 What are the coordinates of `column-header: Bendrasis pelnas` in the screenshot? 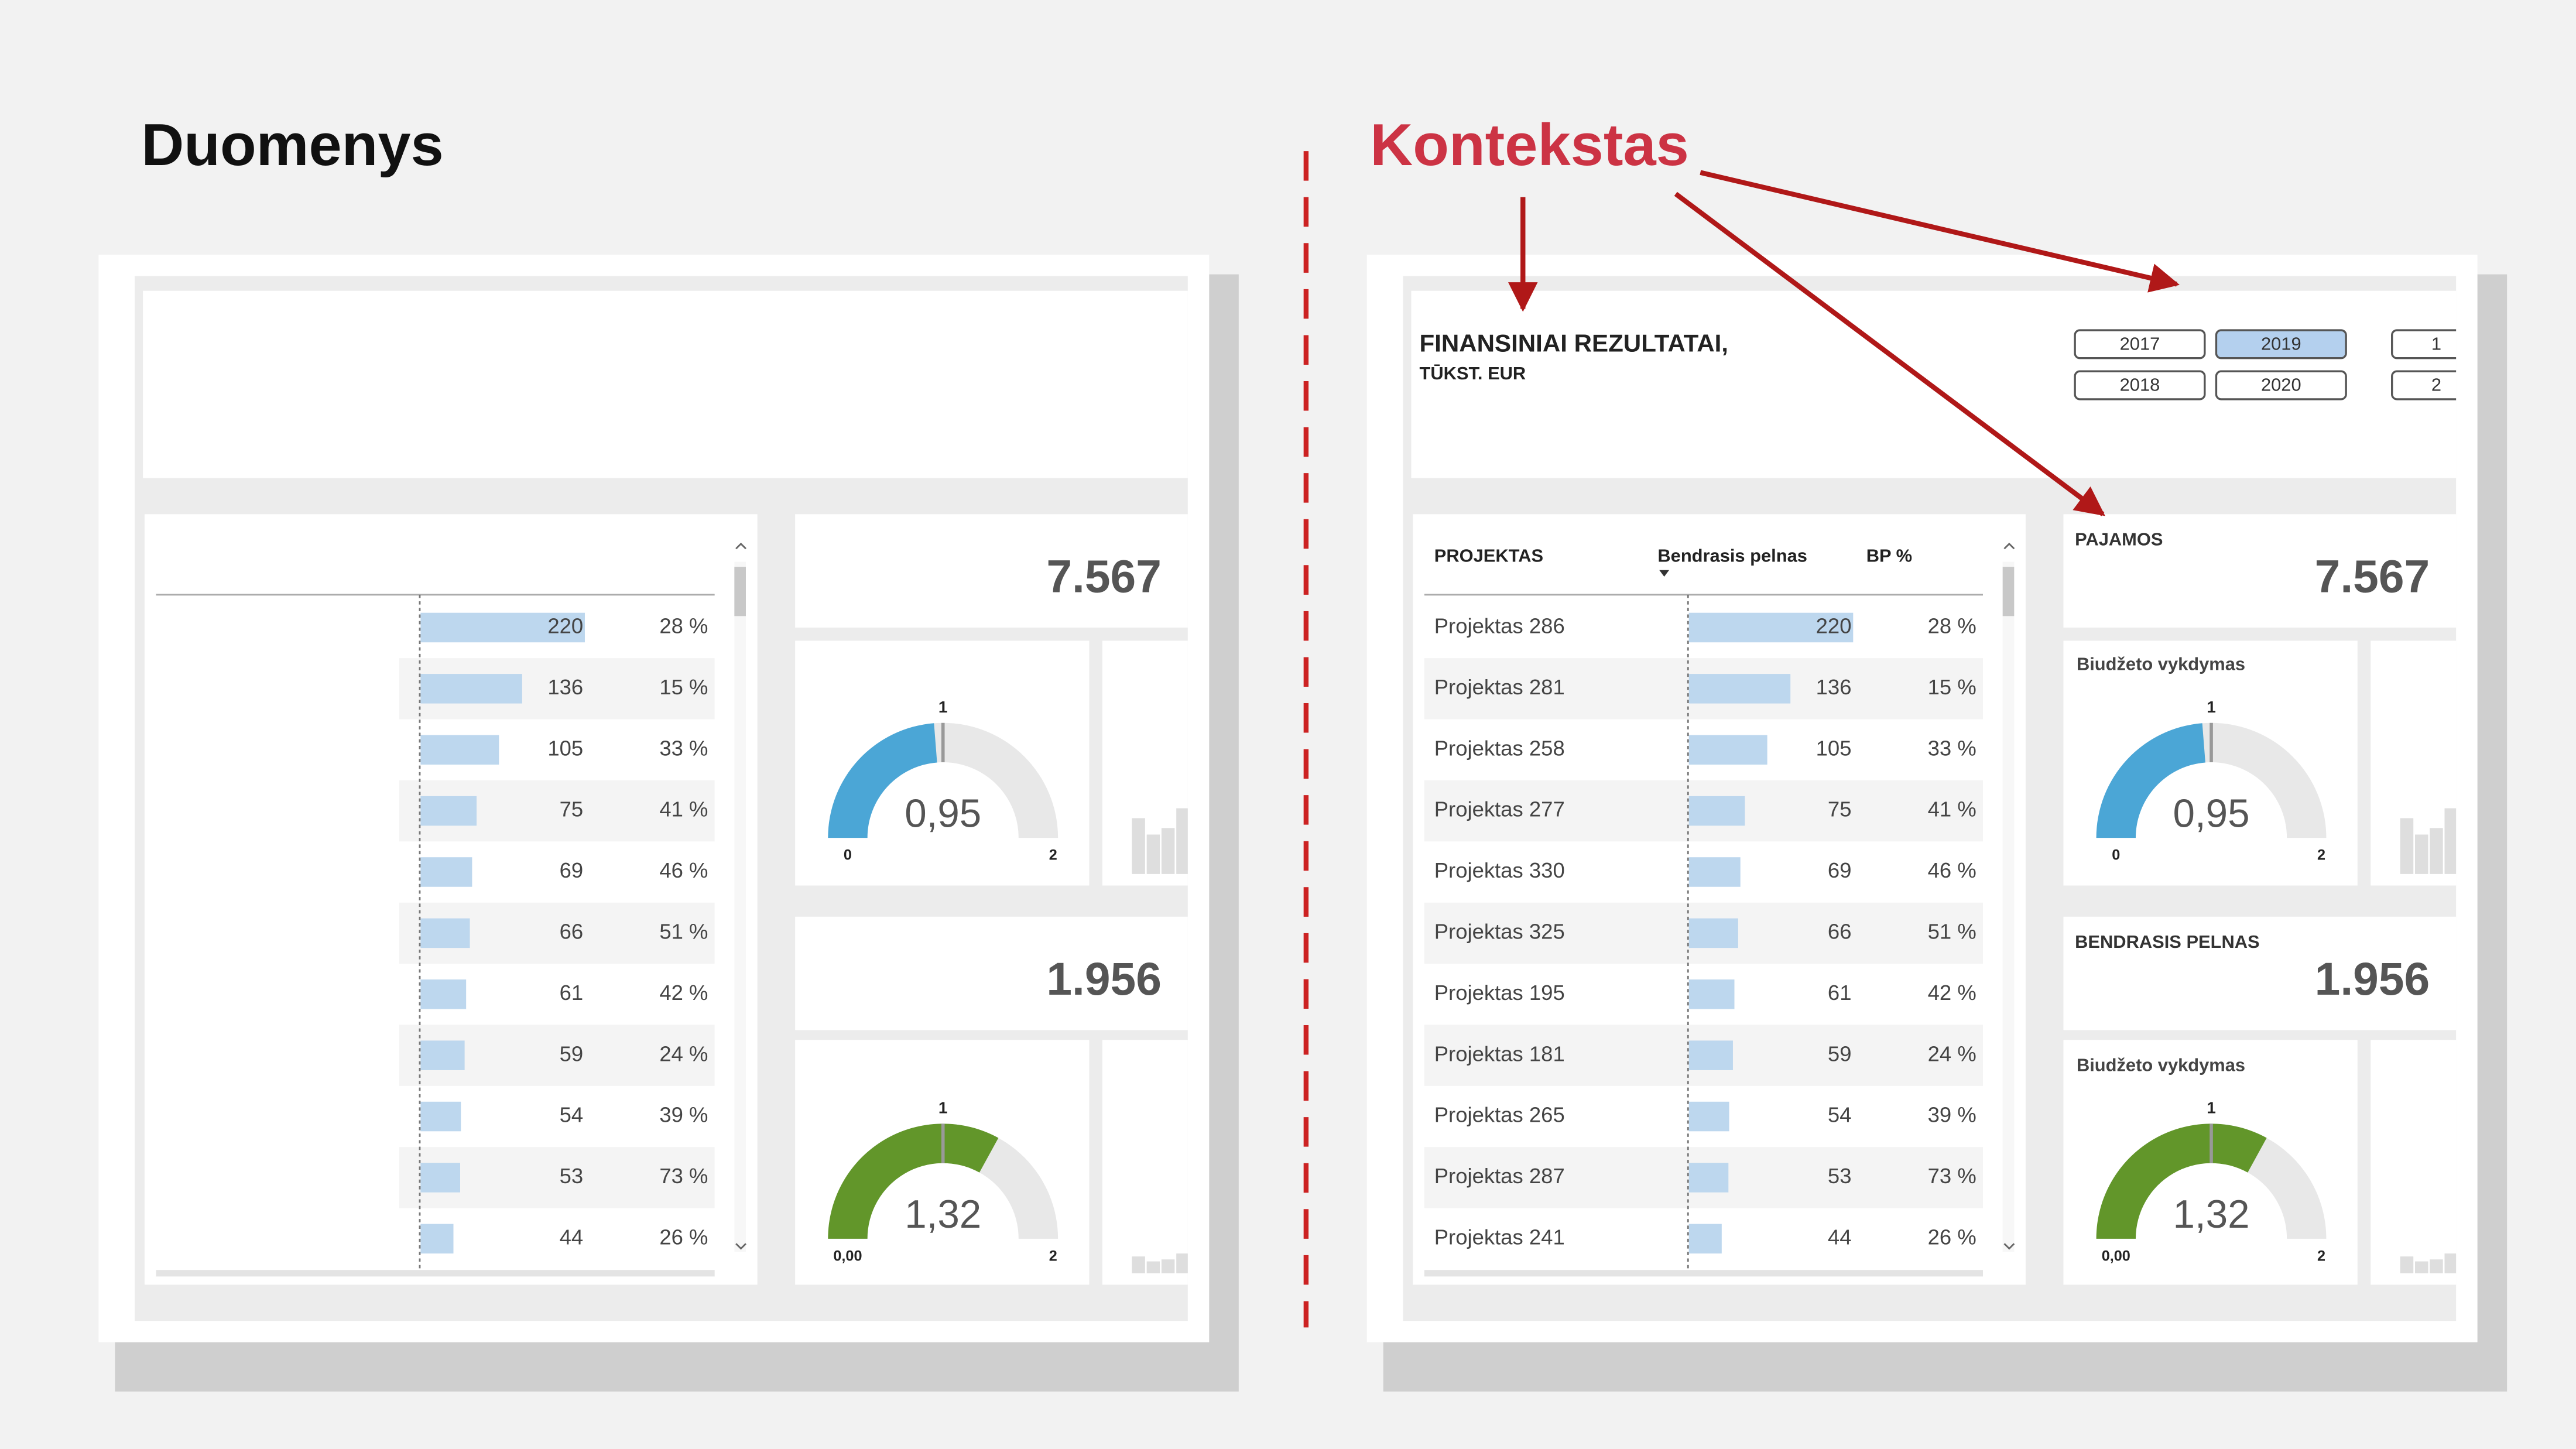 It's located at (1732, 555).